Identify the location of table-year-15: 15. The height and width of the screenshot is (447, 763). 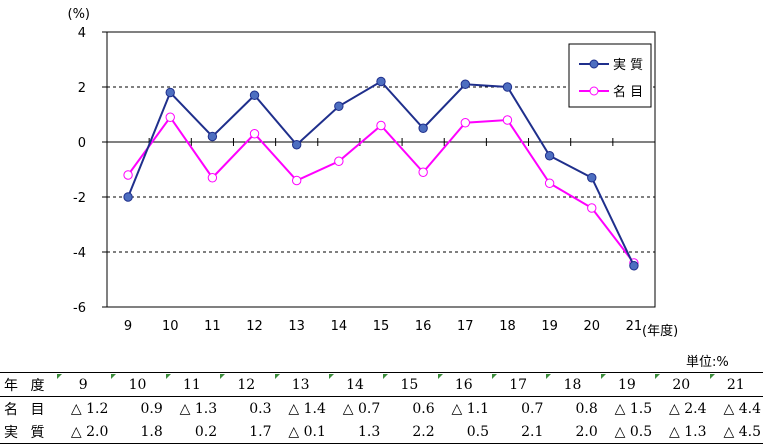
(409, 384).